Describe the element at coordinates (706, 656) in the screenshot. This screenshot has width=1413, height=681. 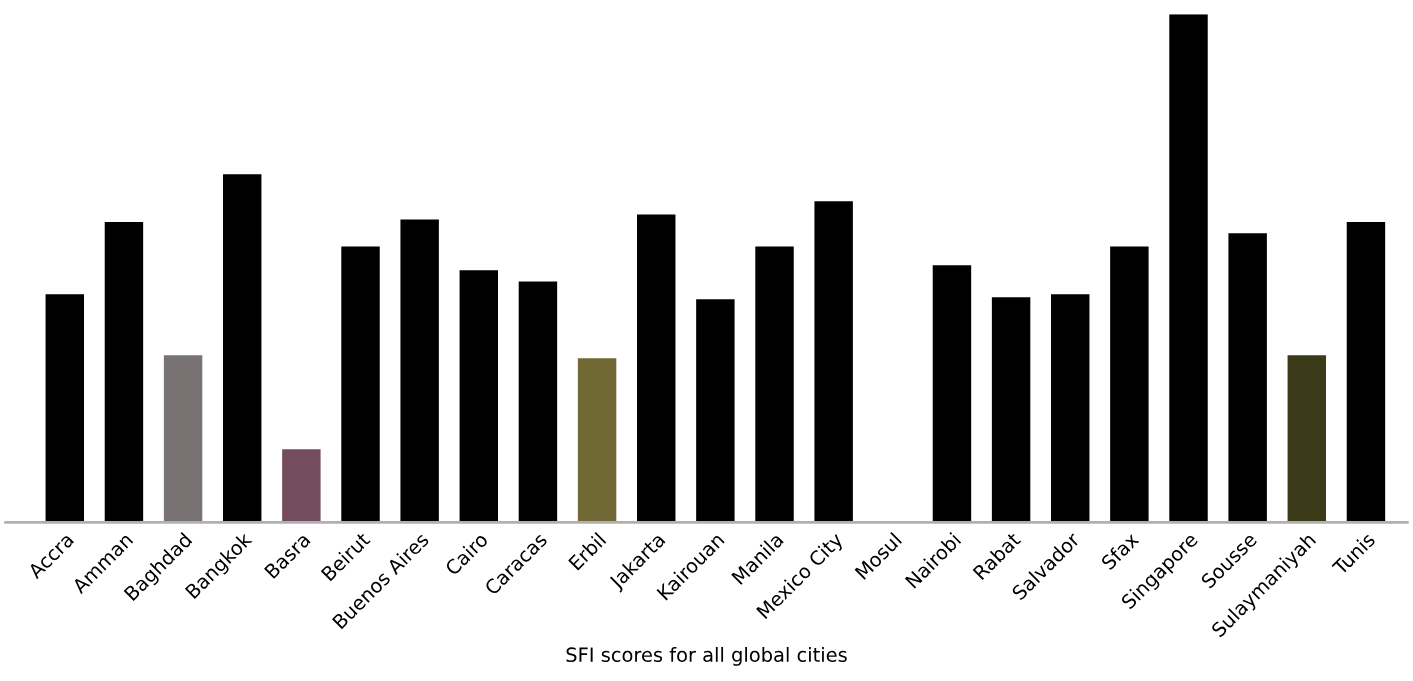
I see `x-axis-title: SFI scores for all global cities` at that location.